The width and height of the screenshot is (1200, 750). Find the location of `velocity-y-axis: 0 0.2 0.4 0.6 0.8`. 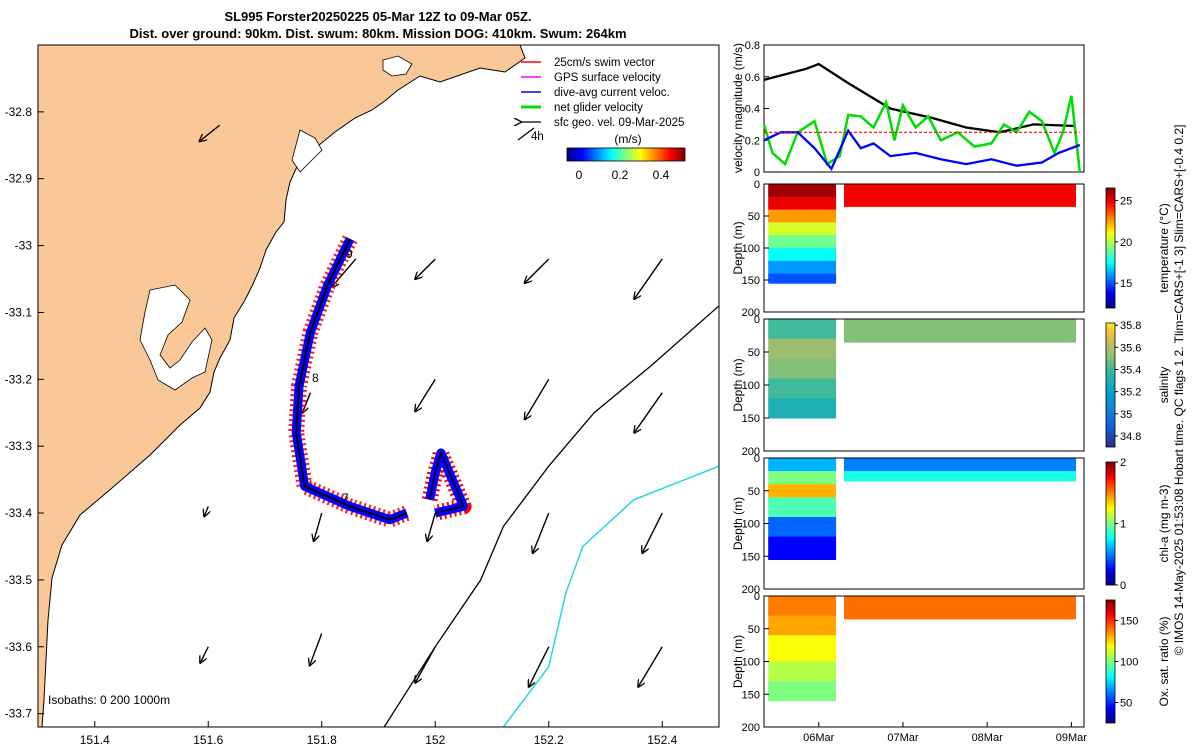

velocity-y-axis: 0 0.2 0.4 0.6 0.8 is located at coordinates (757, 109).